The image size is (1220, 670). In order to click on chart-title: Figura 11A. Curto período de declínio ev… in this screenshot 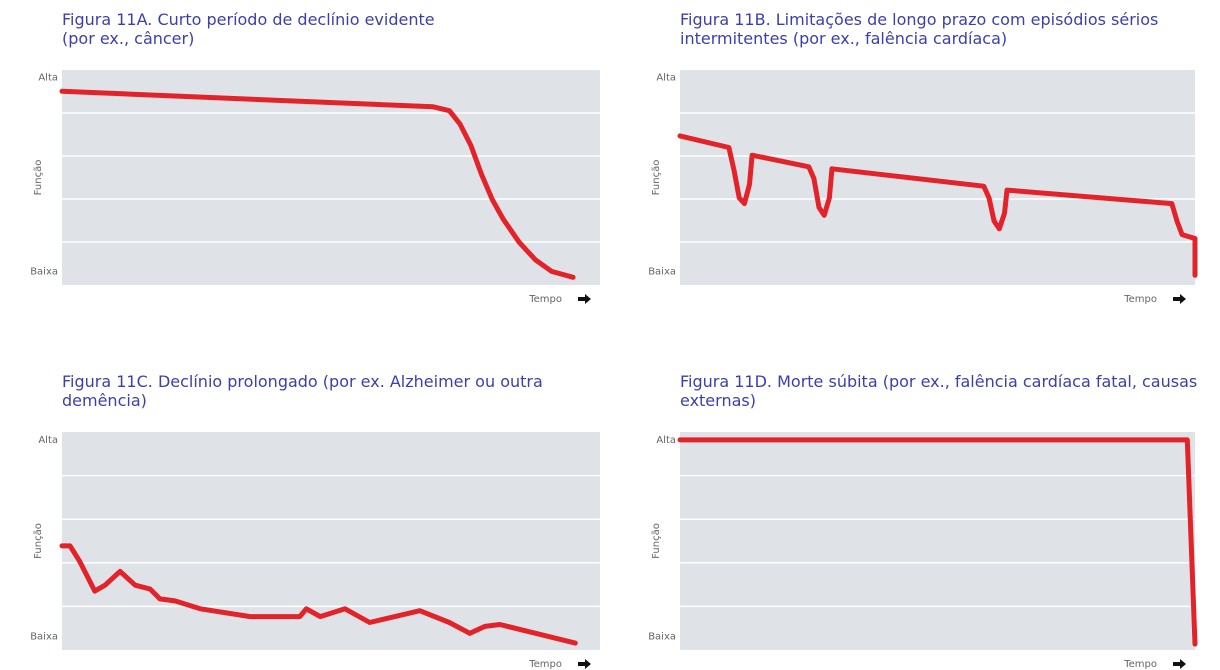, I will do `click(248, 29)`.